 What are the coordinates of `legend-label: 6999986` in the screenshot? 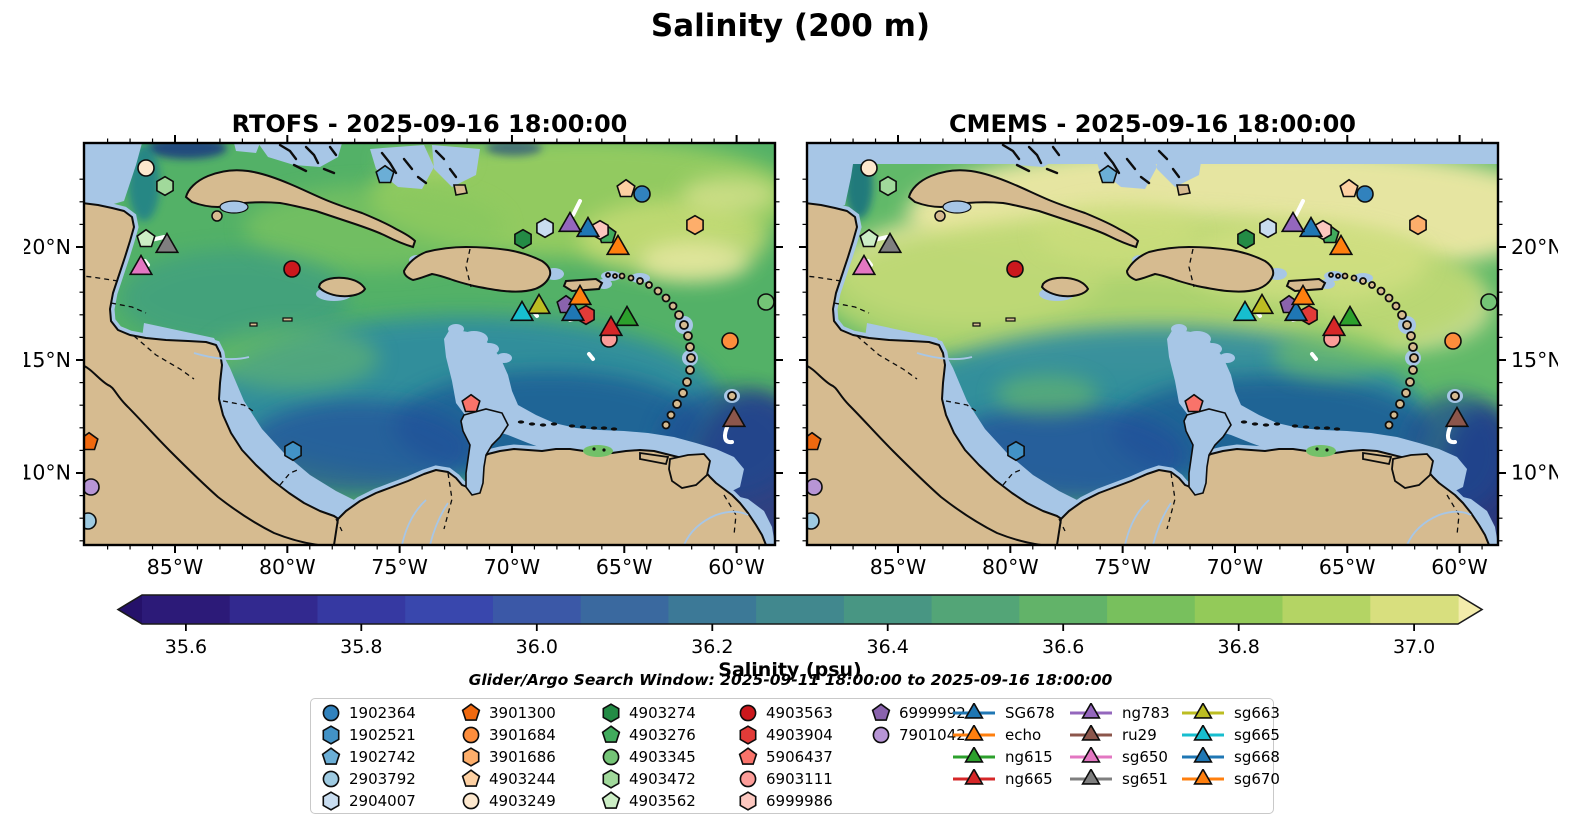 It's located at (799, 801).